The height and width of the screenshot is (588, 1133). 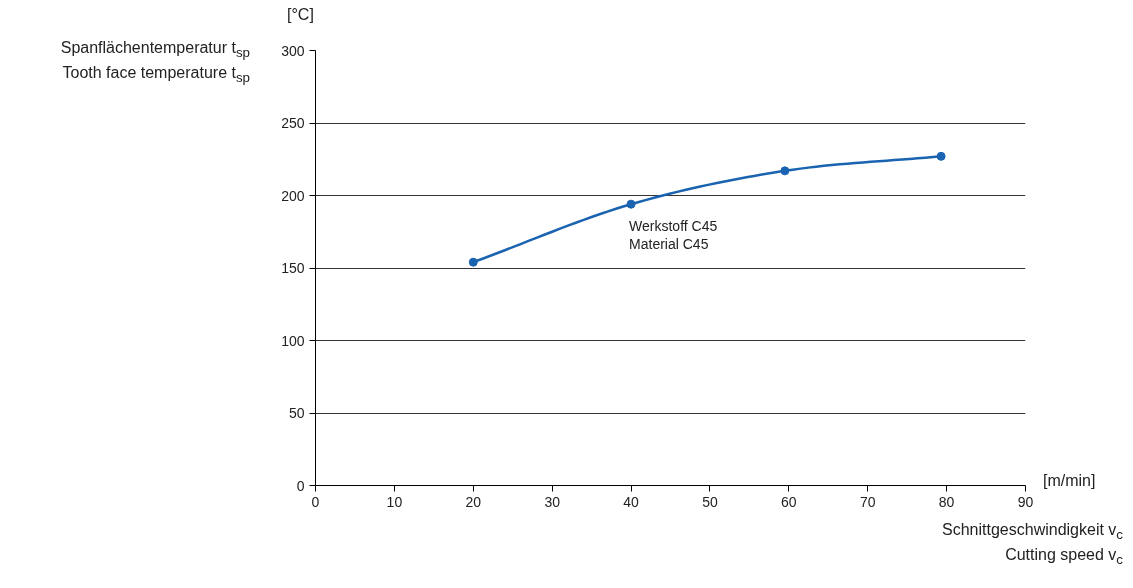 What do you see at coordinates (300, 15) in the screenshot?
I see `text: [°C]` at bounding box center [300, 15].